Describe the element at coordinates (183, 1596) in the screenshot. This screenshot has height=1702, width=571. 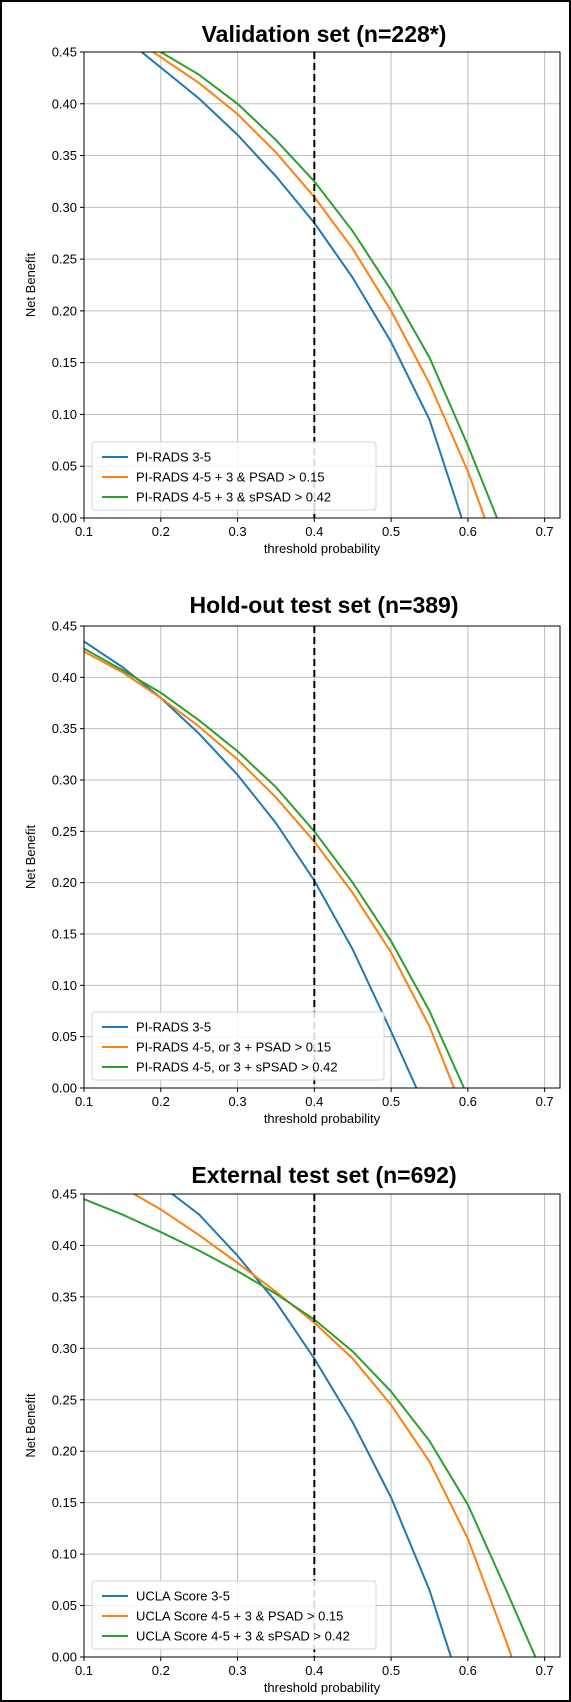
I see `legend-label-1: UCLA Score 3-5` at that location.